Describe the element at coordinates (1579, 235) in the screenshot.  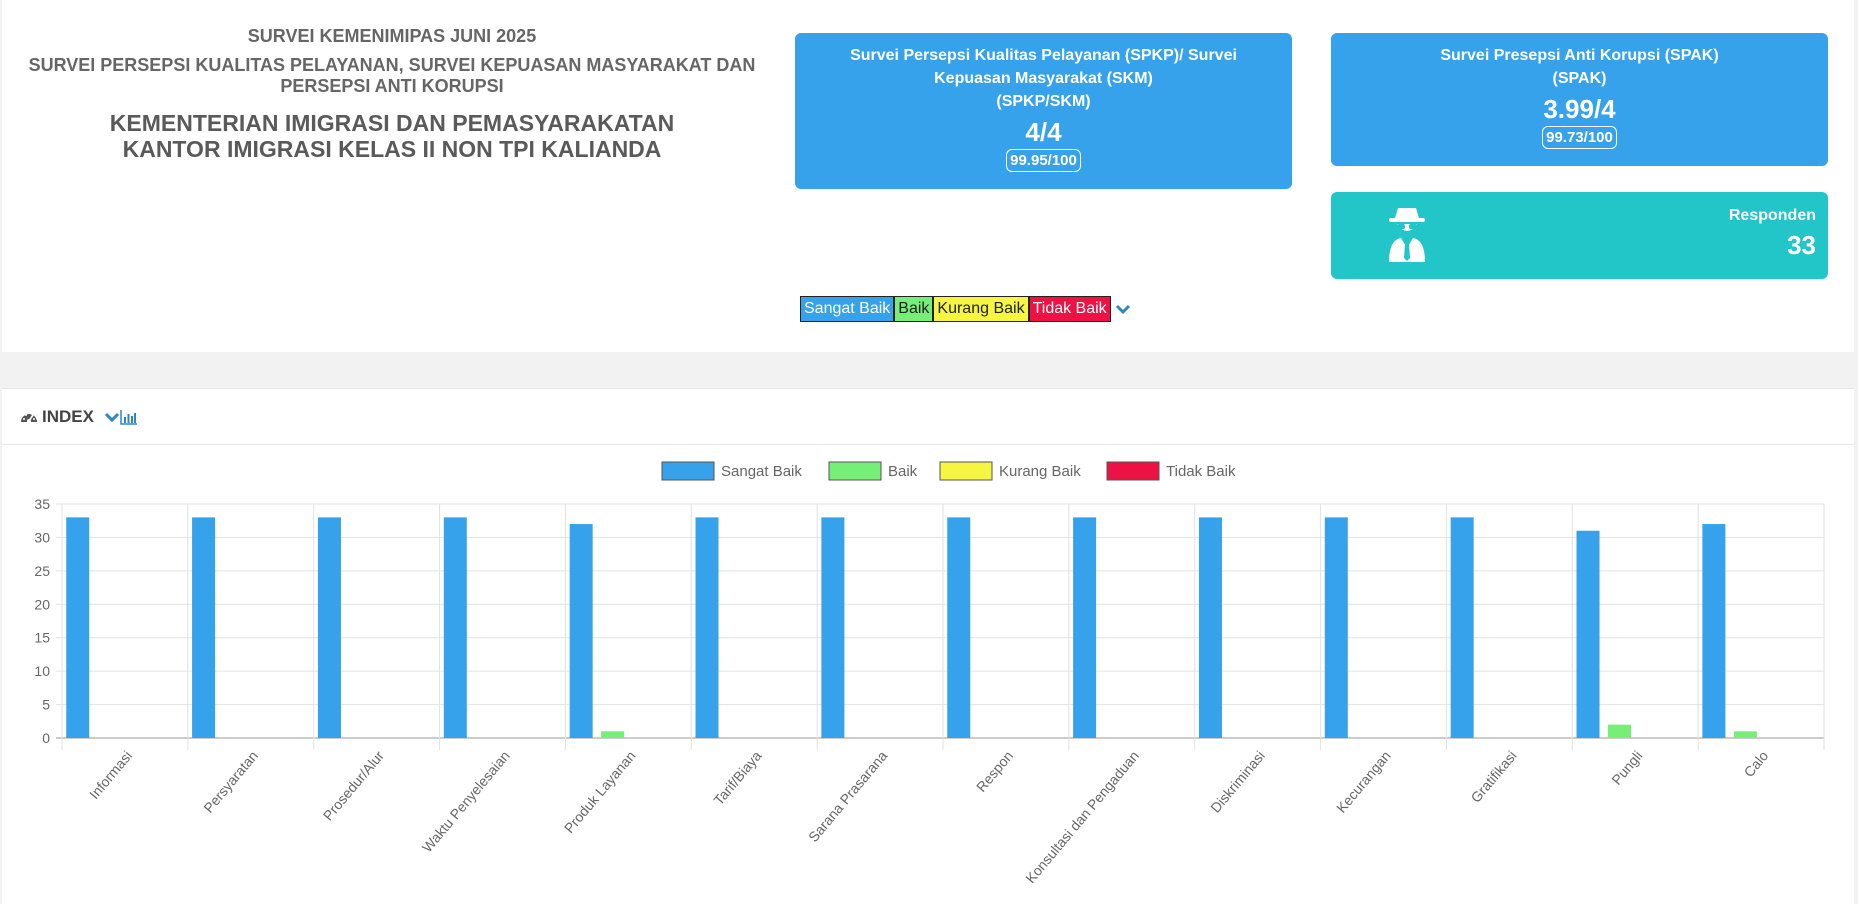
I see `responden-card: Responden 33` at that location.